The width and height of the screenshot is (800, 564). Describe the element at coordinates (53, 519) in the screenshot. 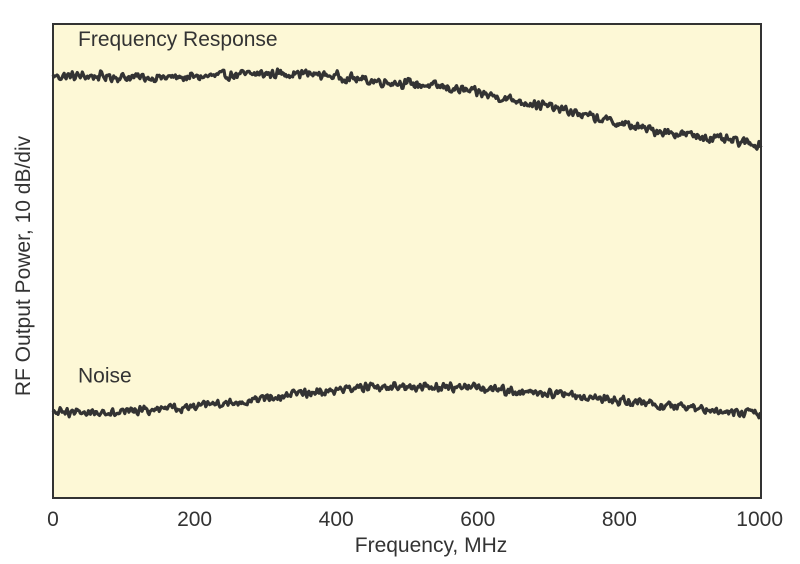

I see `x-tick-label-0: 0` at that location.